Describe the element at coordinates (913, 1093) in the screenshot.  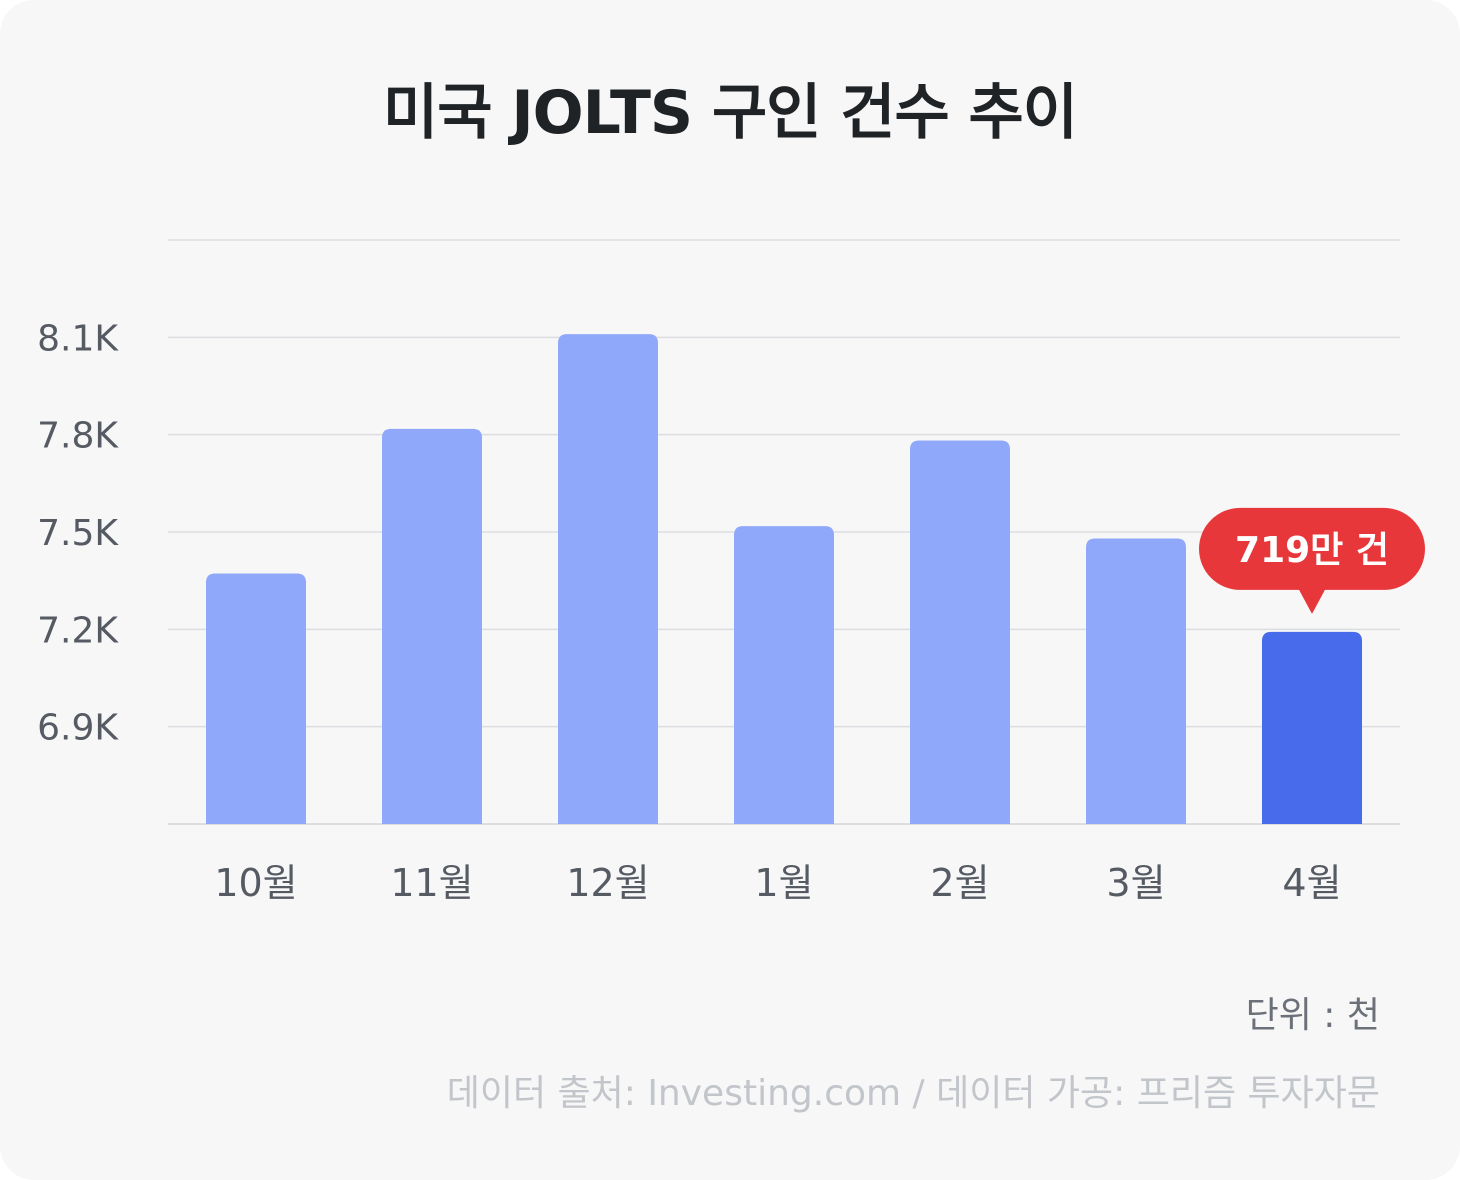
I see `source-label: 데이터 출처: Investing.com / 데이터 가공: 프리즘 투자자문` at that location.